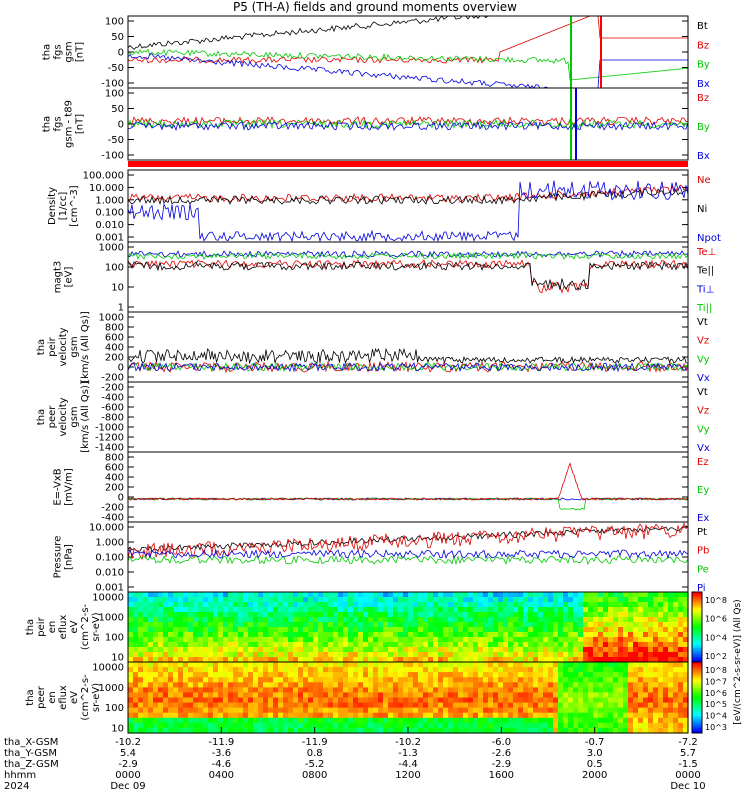 This screenshot has height=800, width=750. Describe the element at coordinates (96, 626) in the screenshot. I see `ylabel-line: sr-eV)` at that location.